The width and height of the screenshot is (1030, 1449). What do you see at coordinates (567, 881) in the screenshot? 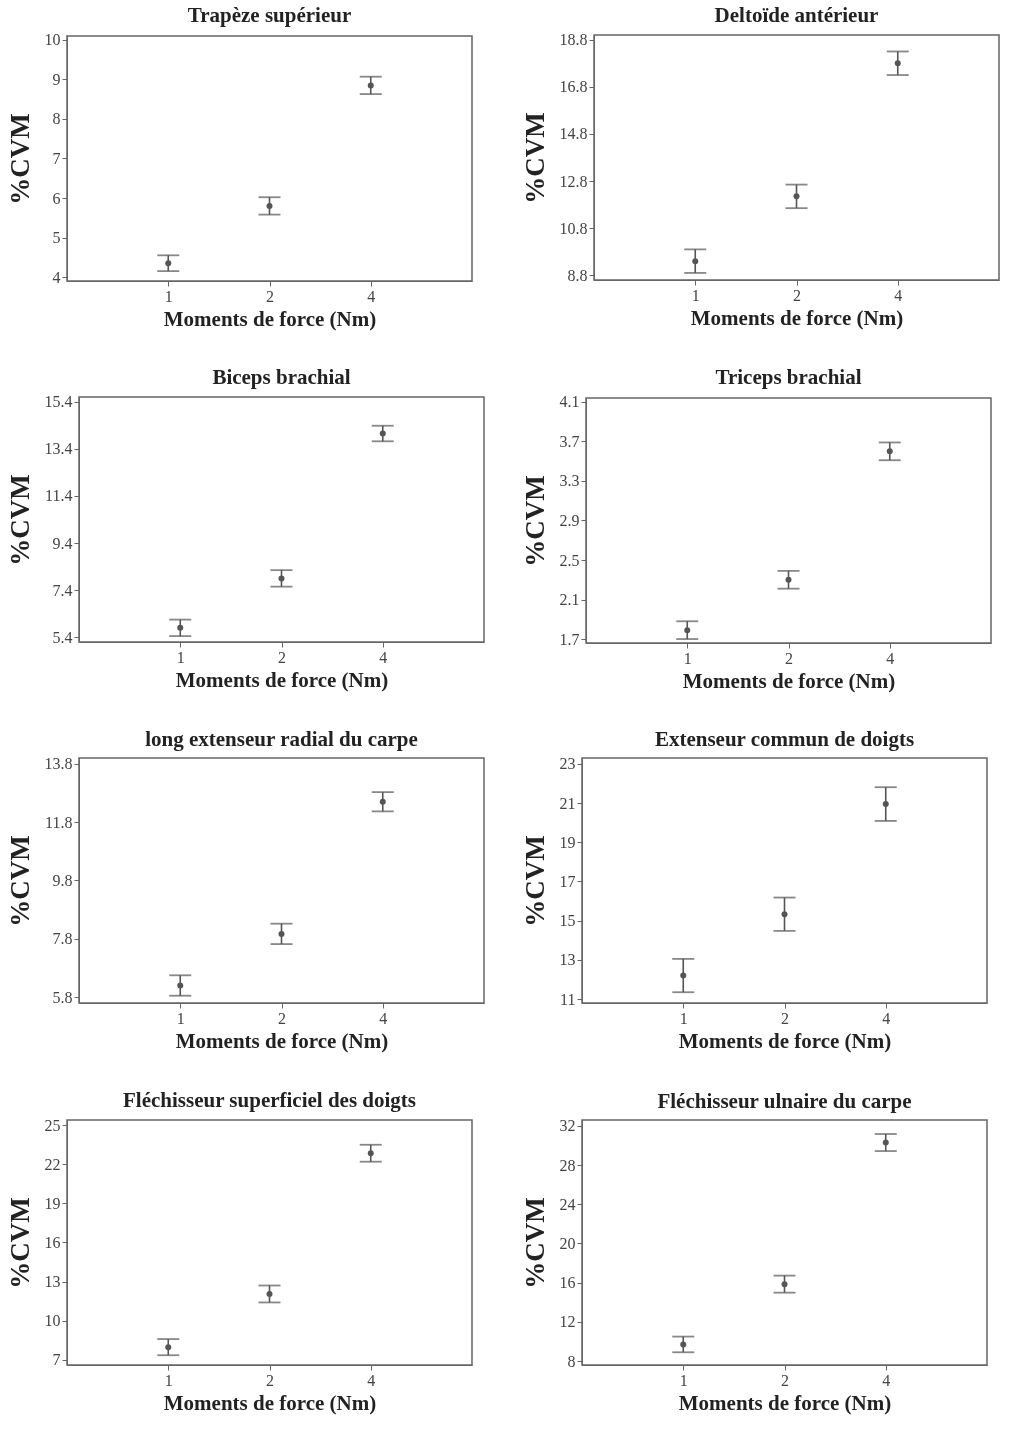
I see `y-tick-label: 17` at bounding box center [567, 881].